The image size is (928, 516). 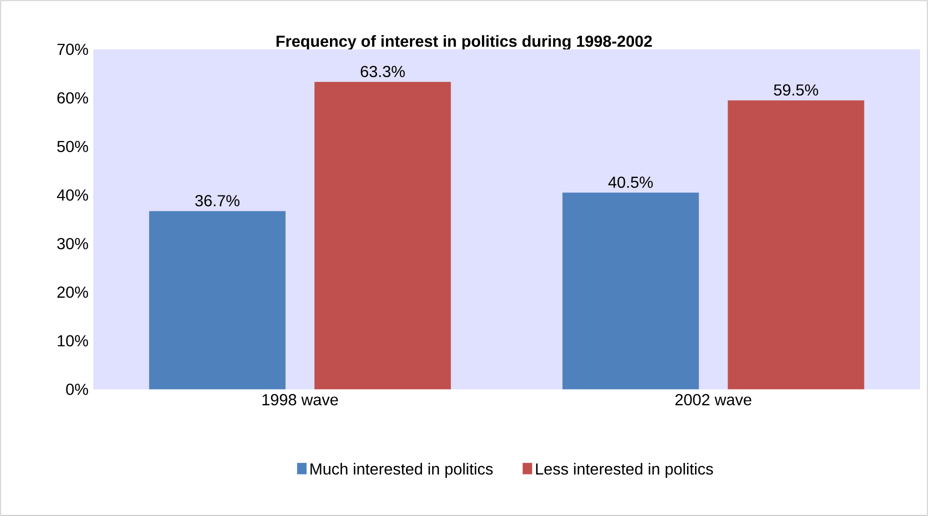 What do you see at coordinates (401, 470) in the screenshot?
I see `legend-label: Much interested in politics` at bounding box center [401, 470].